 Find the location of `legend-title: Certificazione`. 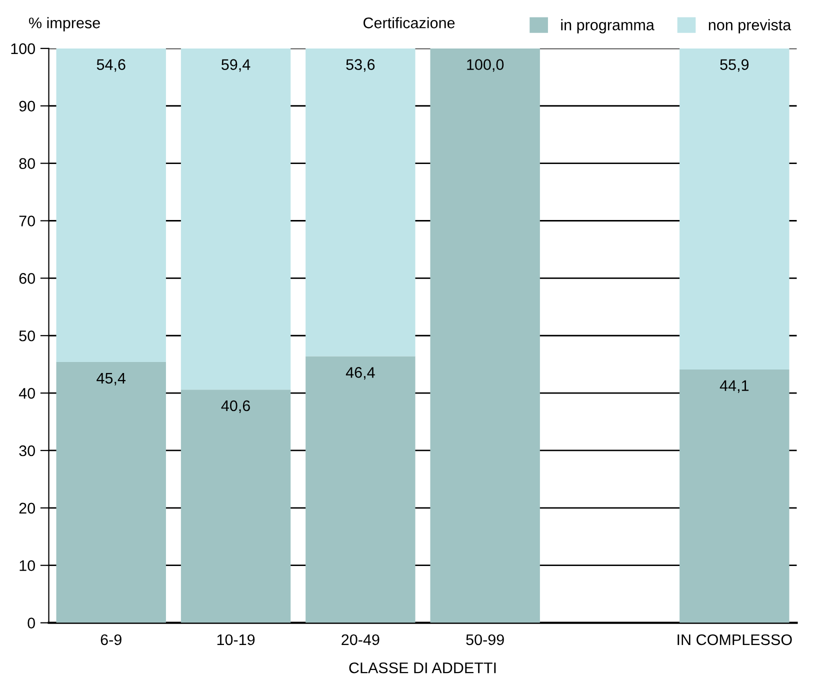

legend-title: Certificazione is located at coordinates (409, 22).